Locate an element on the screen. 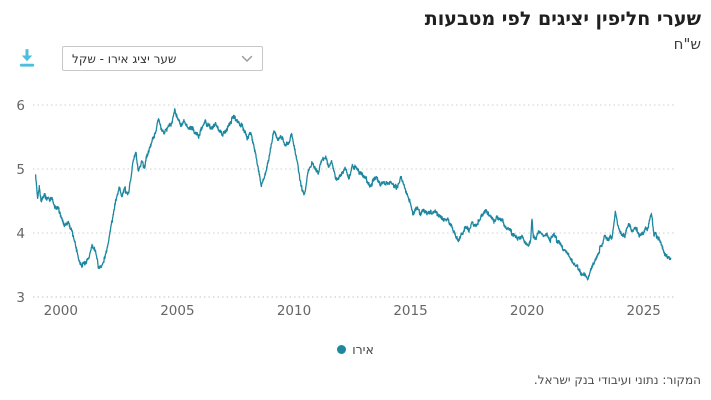 This screenshot has height=400, width=711. x-tick-label: 2025 is located at coordinates (644, 311).